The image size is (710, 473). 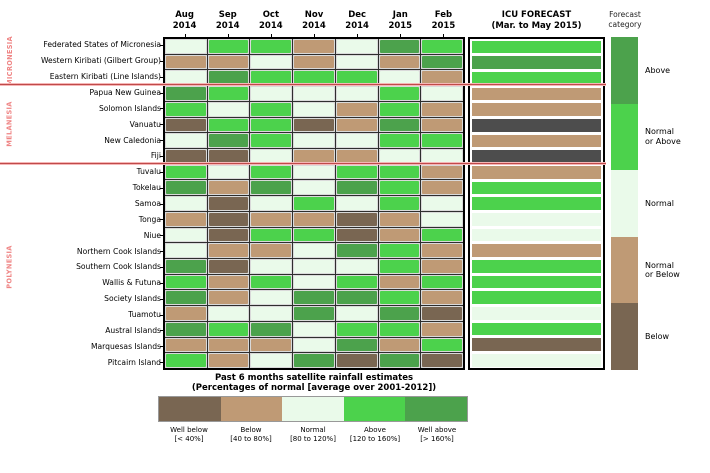 I want to click on row-label: Papua New Guinea, so click(x=125, y=92).